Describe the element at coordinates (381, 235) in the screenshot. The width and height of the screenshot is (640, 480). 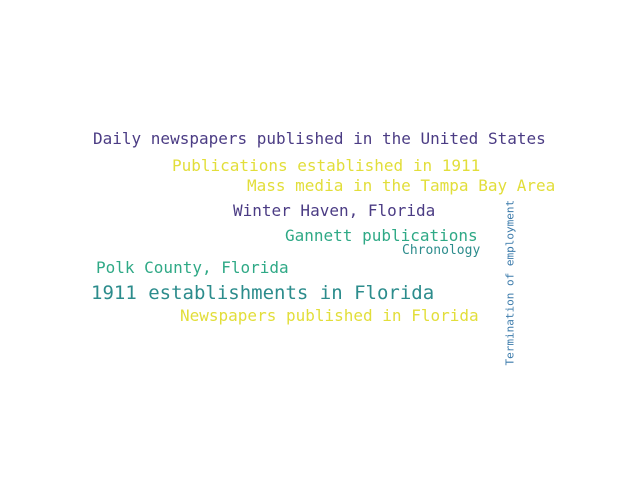
I see `word-gannett-publications: Gannett publications` at that location.